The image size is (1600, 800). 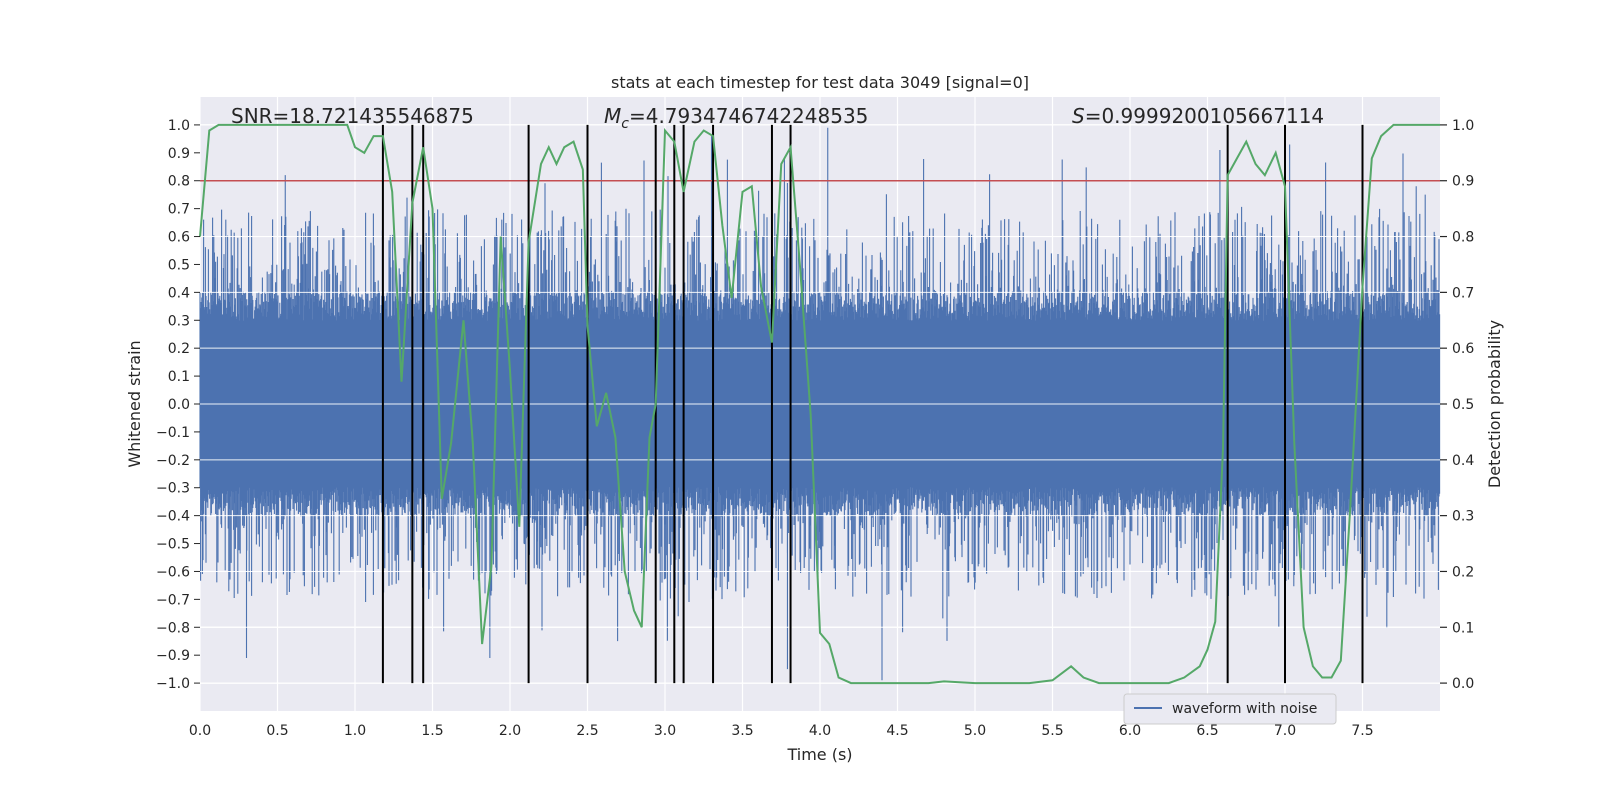 What do you see at coordinates (173, 600) in the screenshot?
I see `y-tick-label: −0.7` at bounding box center [173, 600].